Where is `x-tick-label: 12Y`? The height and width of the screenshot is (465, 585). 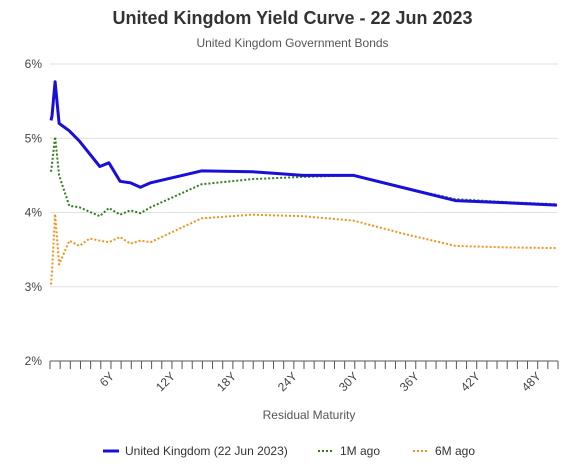 x-tick-label: 12Y is located at coordinates (165, 381).